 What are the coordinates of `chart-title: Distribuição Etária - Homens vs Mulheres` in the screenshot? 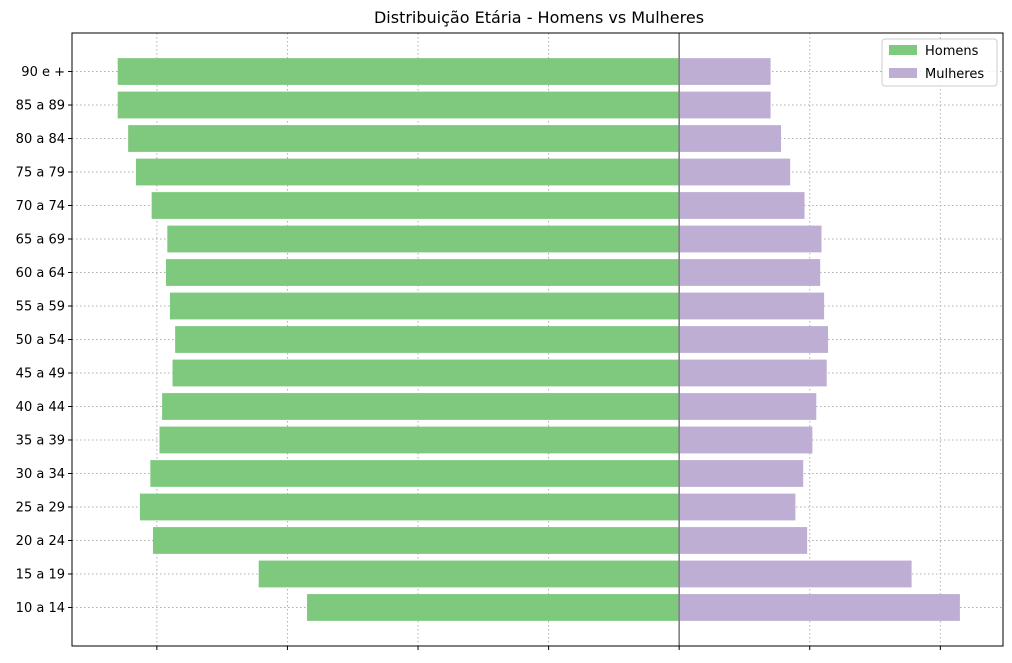 It's located at (539, 17).